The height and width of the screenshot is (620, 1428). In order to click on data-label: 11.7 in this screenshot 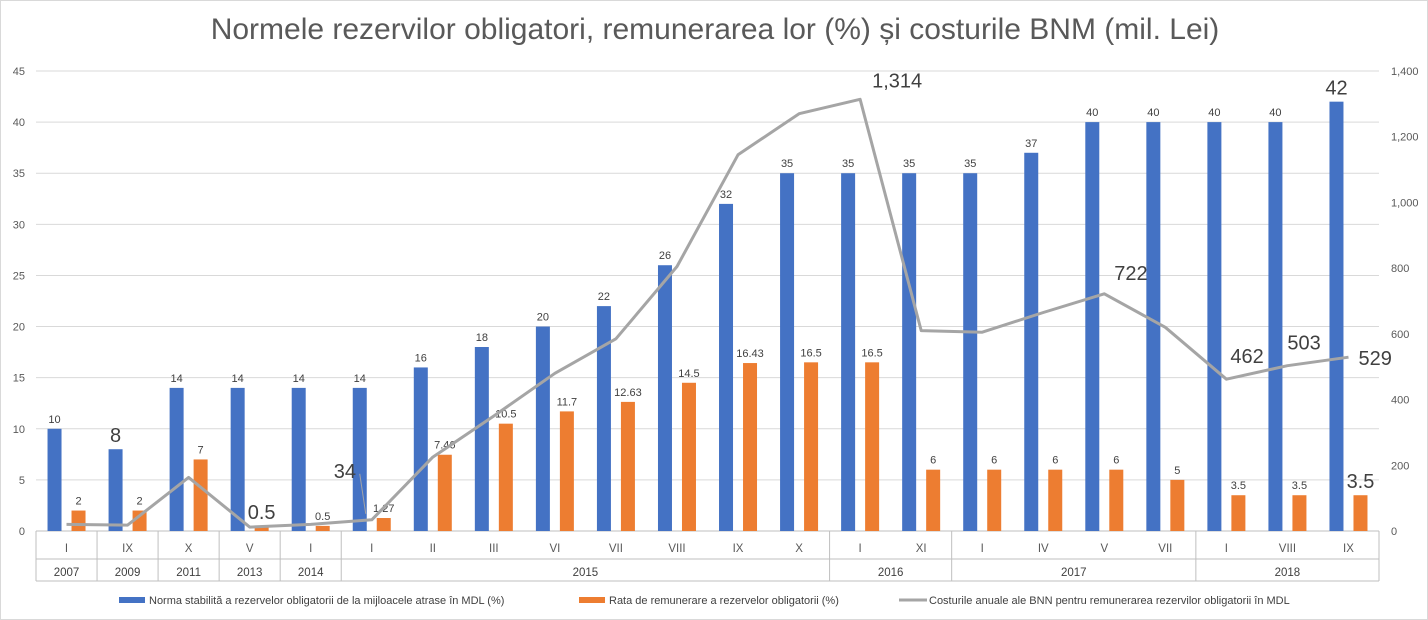, I will do `click(567, 402)`.